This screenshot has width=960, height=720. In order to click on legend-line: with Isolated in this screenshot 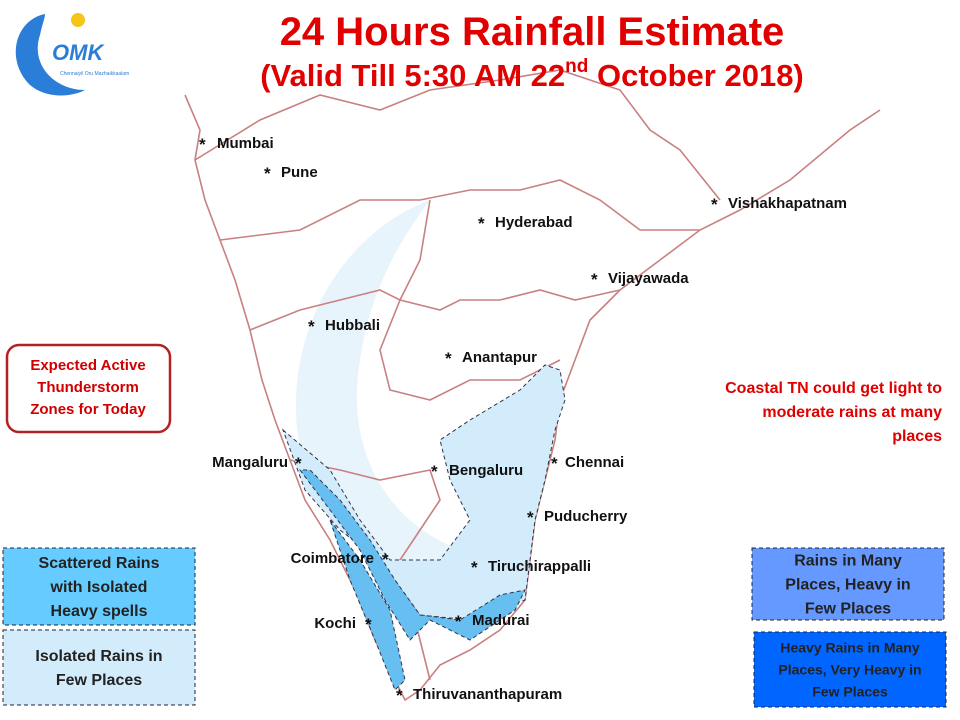, I will do `click(99, 587)`.